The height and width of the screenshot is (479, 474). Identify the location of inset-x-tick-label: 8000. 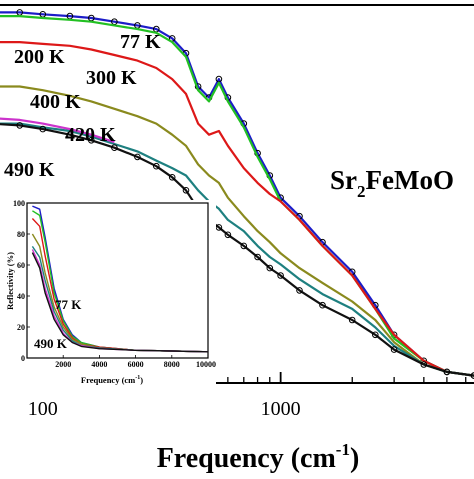
(172, 364).